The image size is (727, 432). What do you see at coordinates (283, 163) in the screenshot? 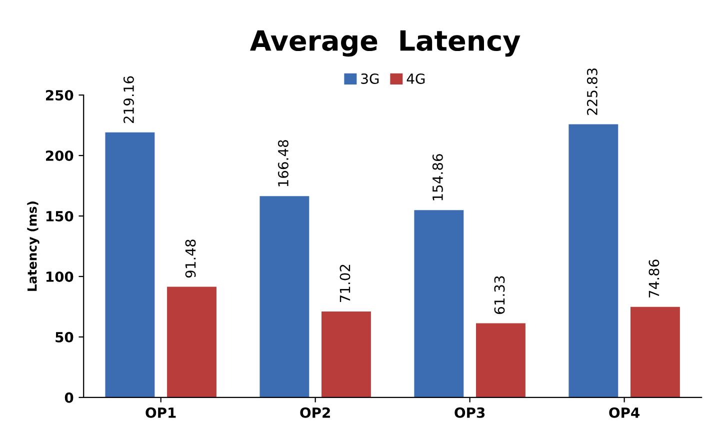
I see `data-label: 166.48` at bounding box center [283, 163].